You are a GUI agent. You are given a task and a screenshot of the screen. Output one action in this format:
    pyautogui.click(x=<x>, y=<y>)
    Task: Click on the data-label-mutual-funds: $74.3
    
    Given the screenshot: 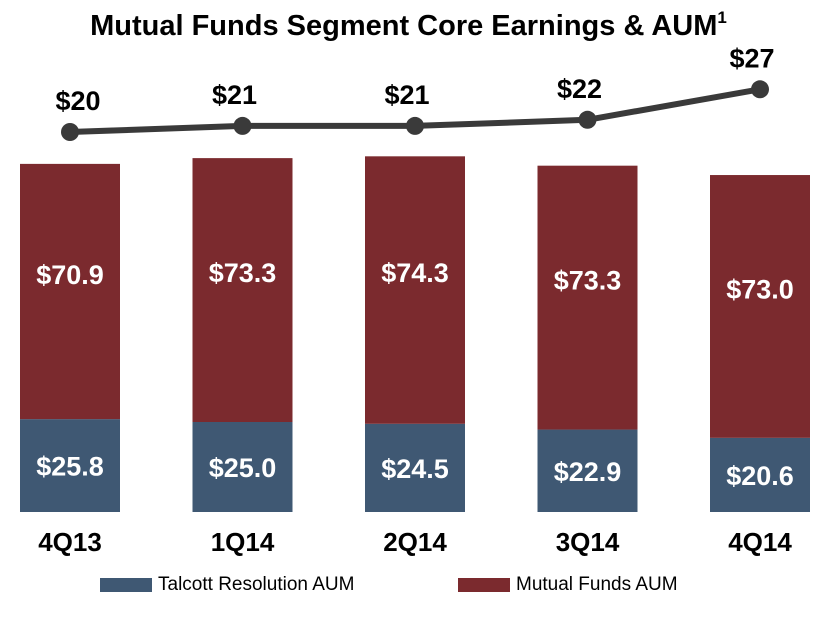 What is the action you would take?
    pyautogui.click(x=415, y=273)
    